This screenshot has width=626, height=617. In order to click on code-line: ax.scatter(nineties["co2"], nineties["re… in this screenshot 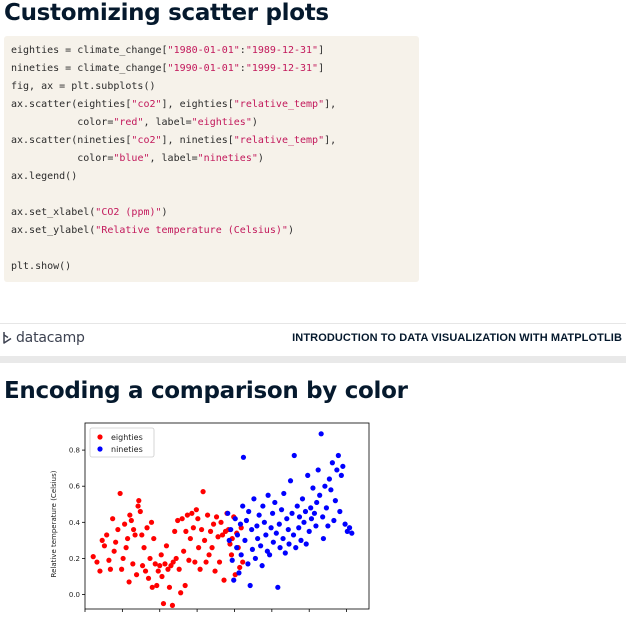, I will do `click(173, 140)`.